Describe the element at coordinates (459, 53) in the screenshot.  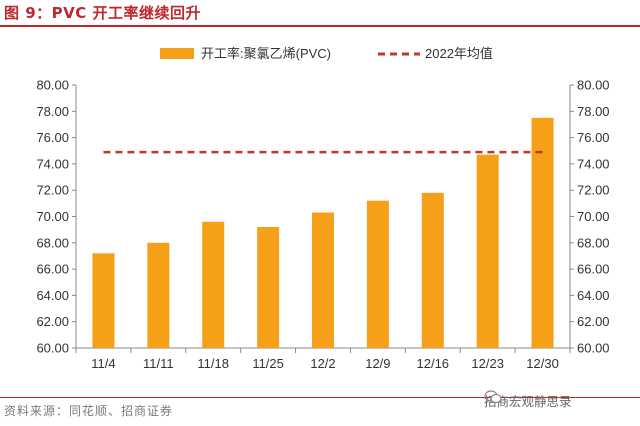
I see `legend-label-line: 2022年均值` at that location.